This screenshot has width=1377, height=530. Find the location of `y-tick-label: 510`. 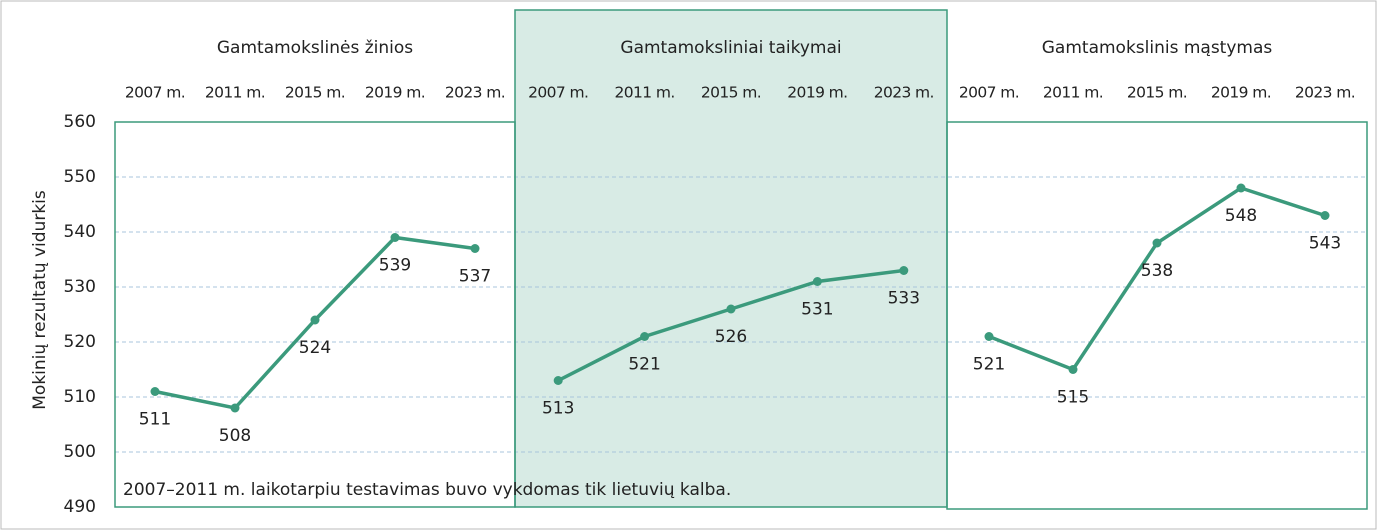

y-tick-label: 510 is located at coordinates (80, 397).